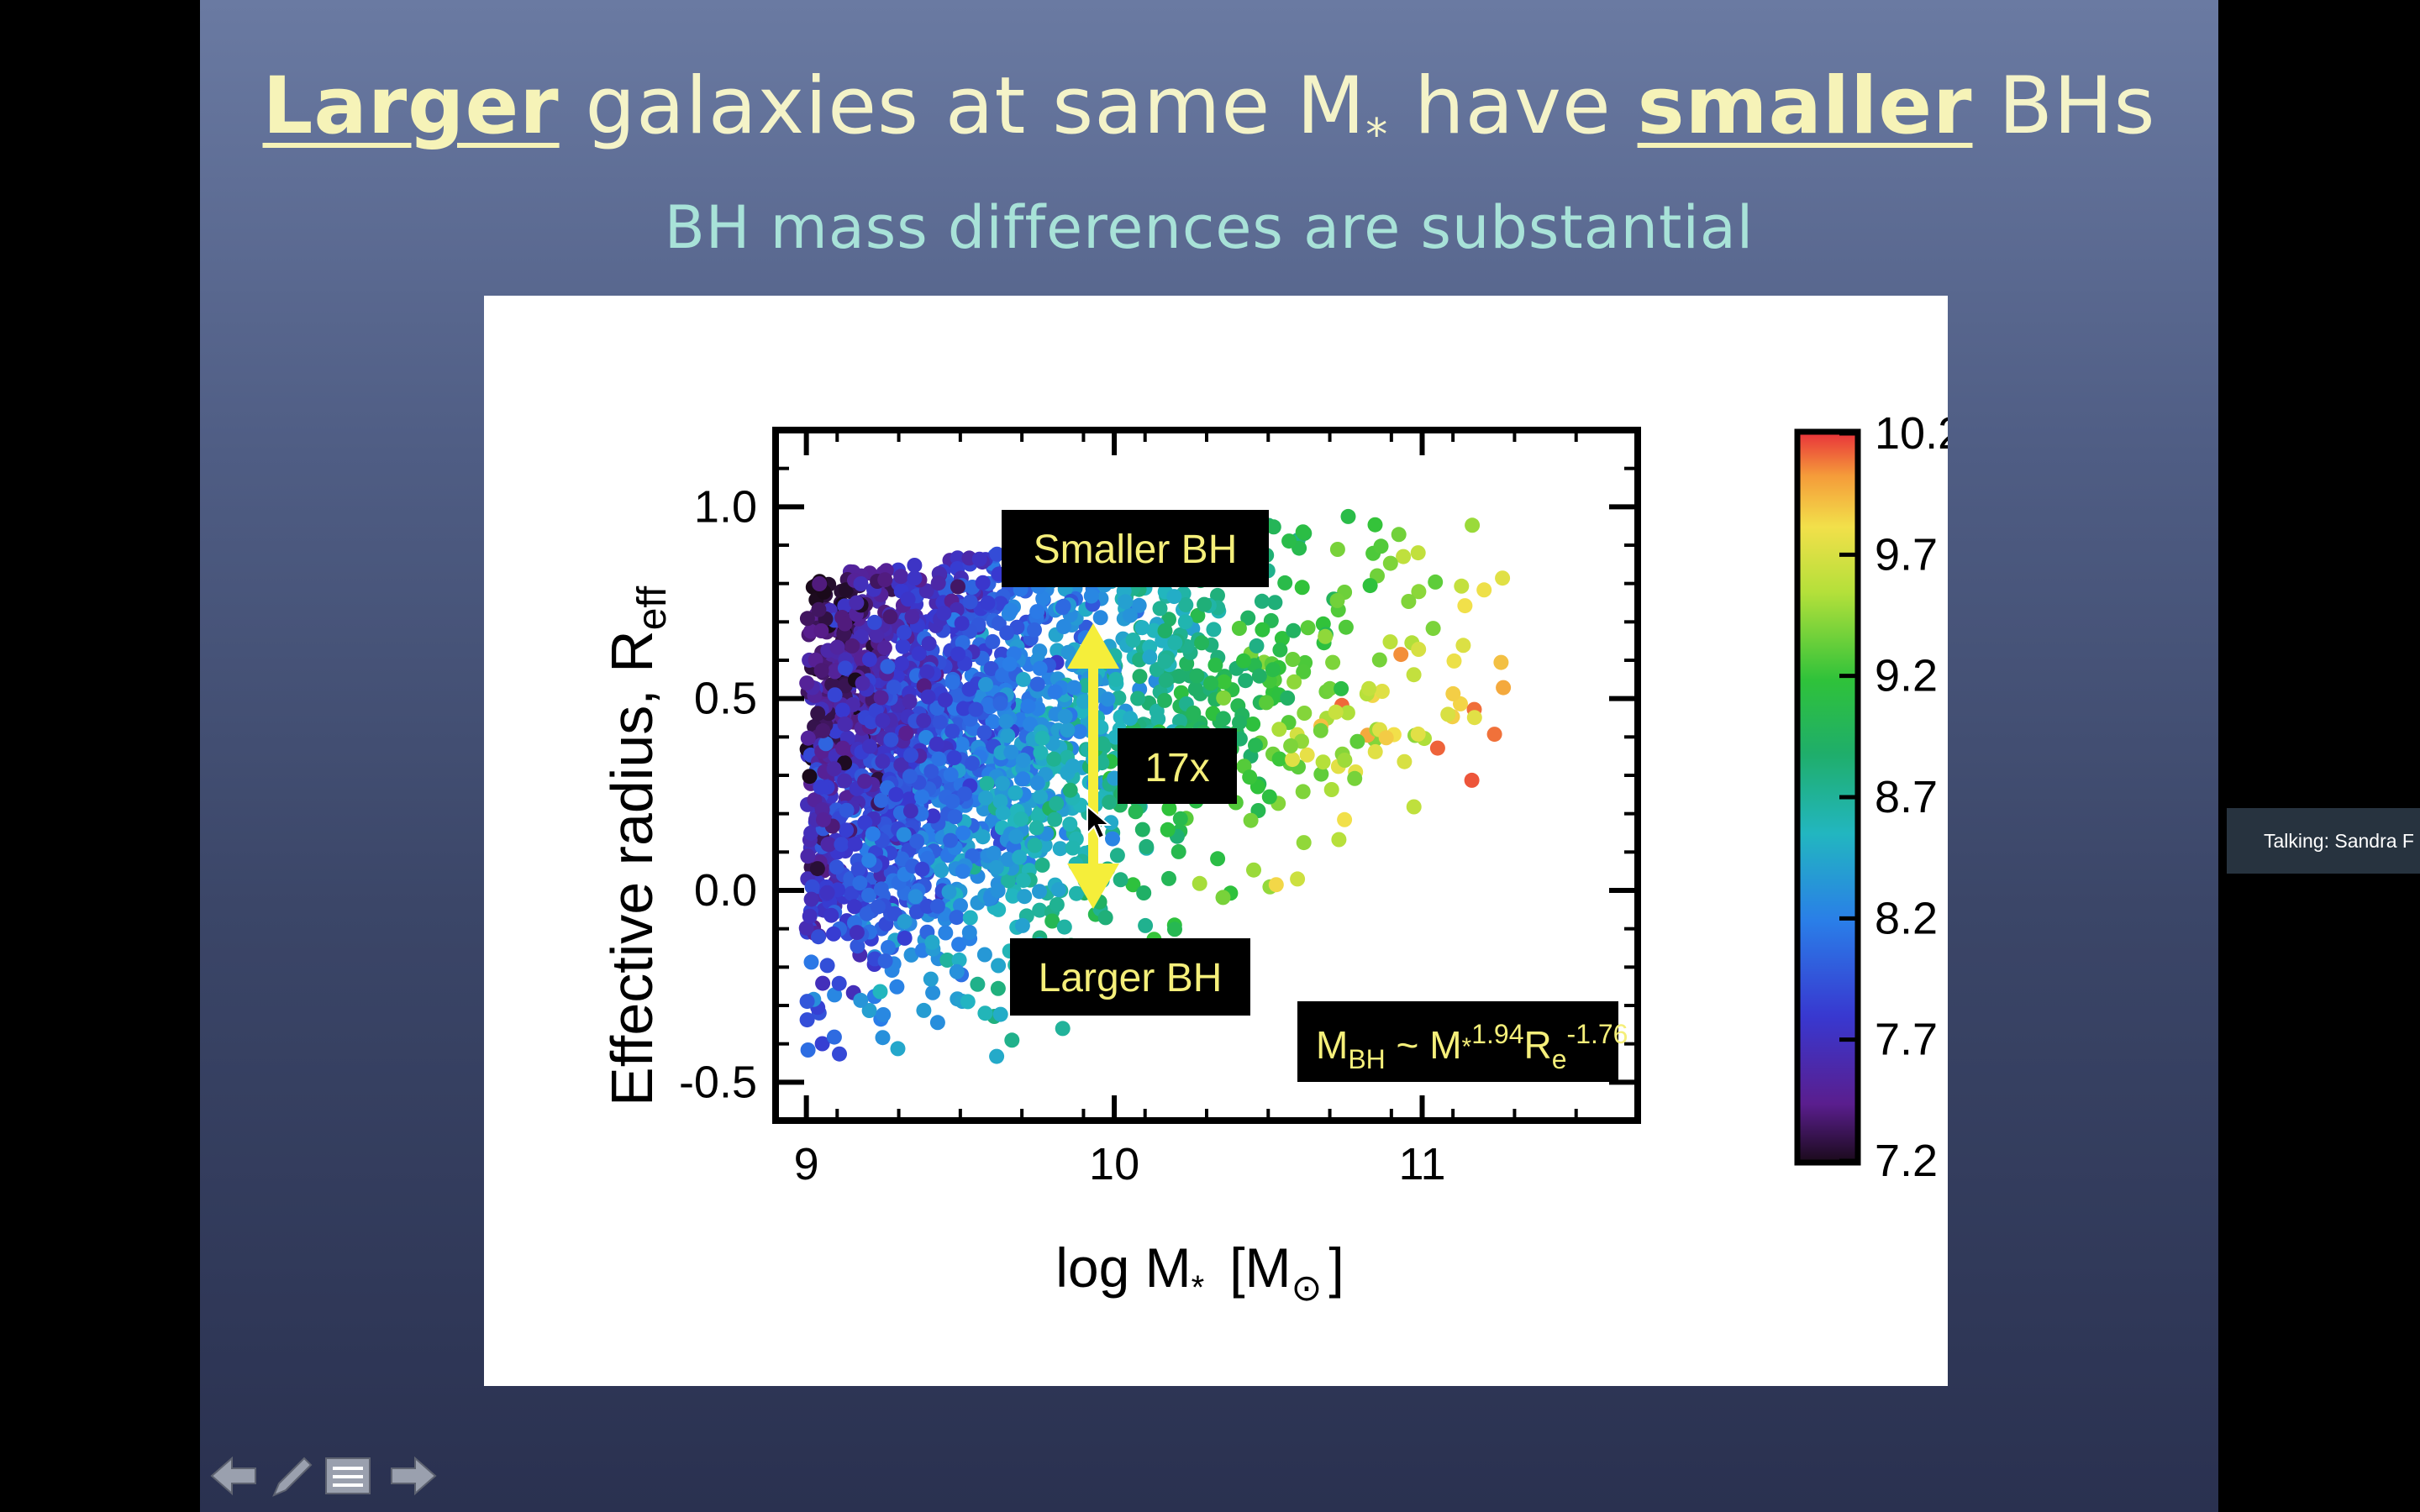 The height and width of the screenshot is (1512, 2420). Describe the element at coordinates (1907, 1040) in the screenshot. I see `colorbar-tick-label: 7.7` at that location.